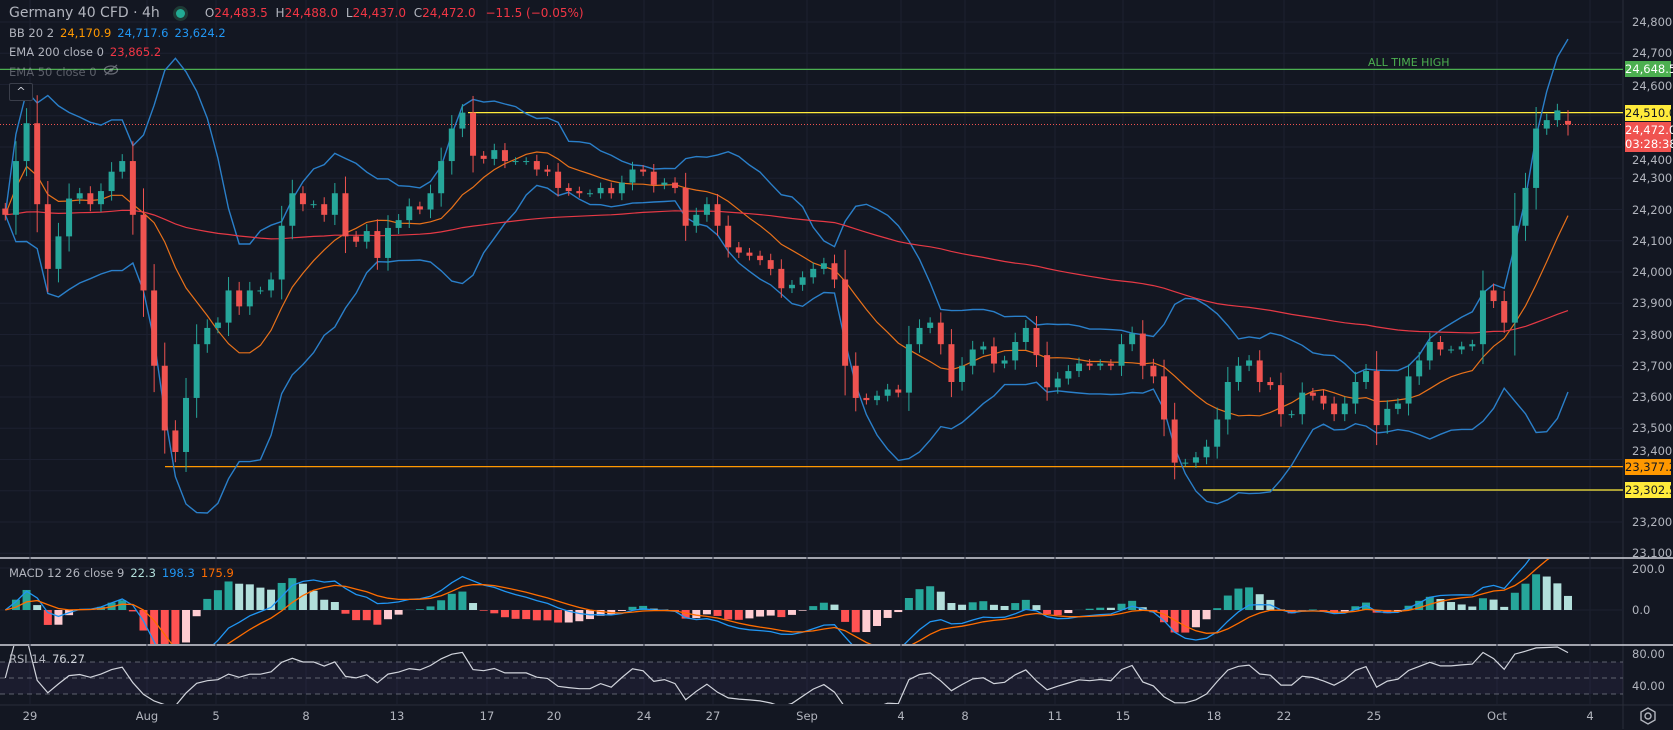 The image size is (1673, 730). What do you see at coordinates (121, 573) in the screenshot?
I see `macd-legend: MACD 12 26 close 9 22.3 198.3 175.9` at bounding box center [121, 573].